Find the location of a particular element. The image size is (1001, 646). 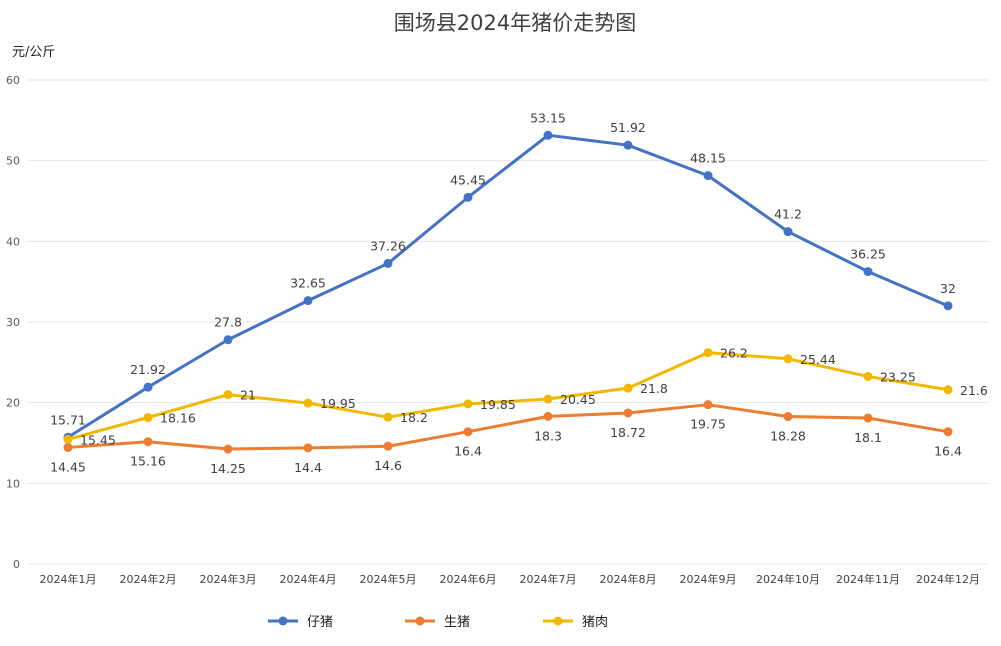

y-tick-label: 60 is located at coordinates (13, 80).